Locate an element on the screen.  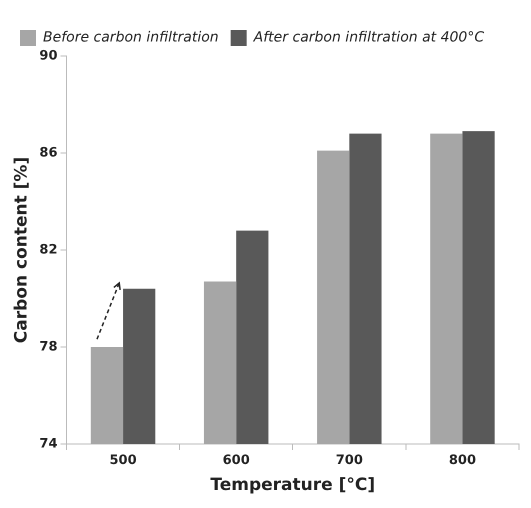
y-tick-label: 90 is located at coordinates (48, 56).